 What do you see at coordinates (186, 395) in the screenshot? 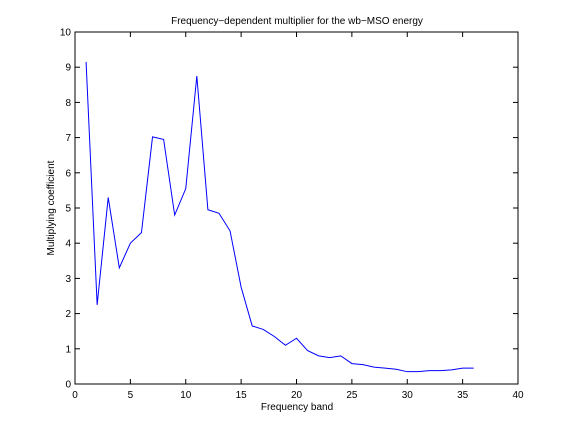
I see `x-tick-label: 10` at bounding box center [186, 395].